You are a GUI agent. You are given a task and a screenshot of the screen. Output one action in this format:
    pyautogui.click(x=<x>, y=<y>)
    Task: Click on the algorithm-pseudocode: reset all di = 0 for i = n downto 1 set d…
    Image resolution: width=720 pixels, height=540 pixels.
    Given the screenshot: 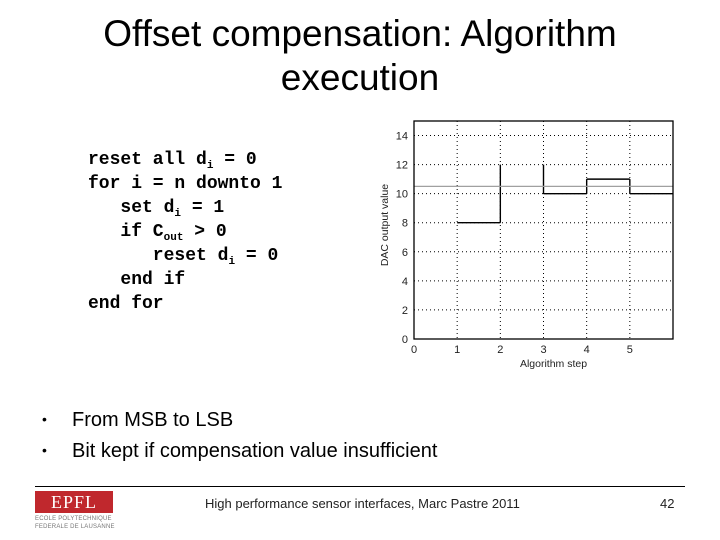 What is the action you would take?
    pyautogui.click(x=185, y=232)
    